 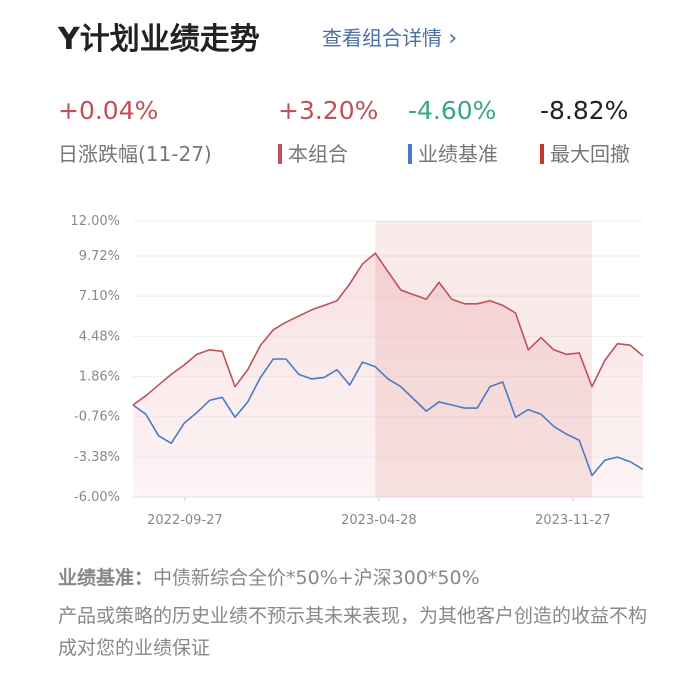 I want to click on legend-item: 最大回撤, so click(x=585, y=152).